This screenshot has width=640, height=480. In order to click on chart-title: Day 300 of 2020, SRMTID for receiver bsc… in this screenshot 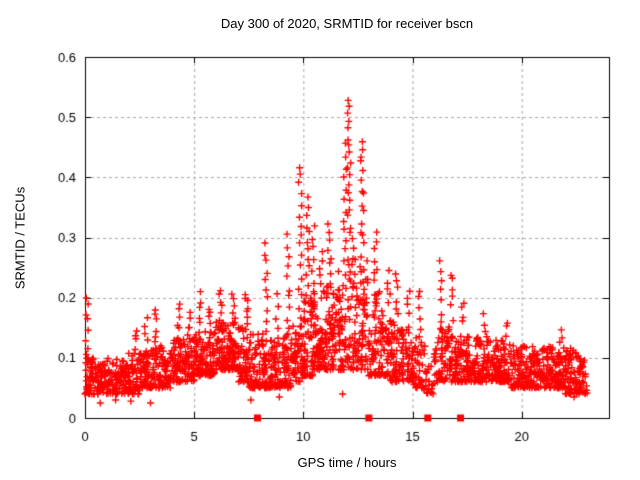, I will do `click(347, 23)`.